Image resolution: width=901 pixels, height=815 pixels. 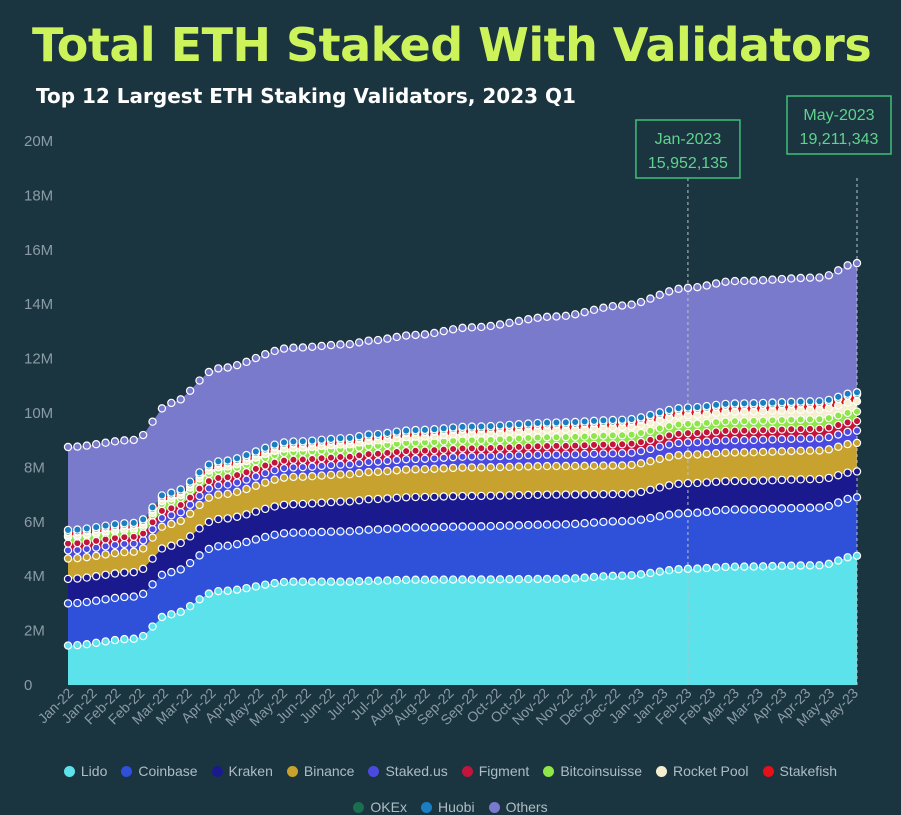 I want to click on annotation-value: 19,211,343, so click(x=839, y=139).